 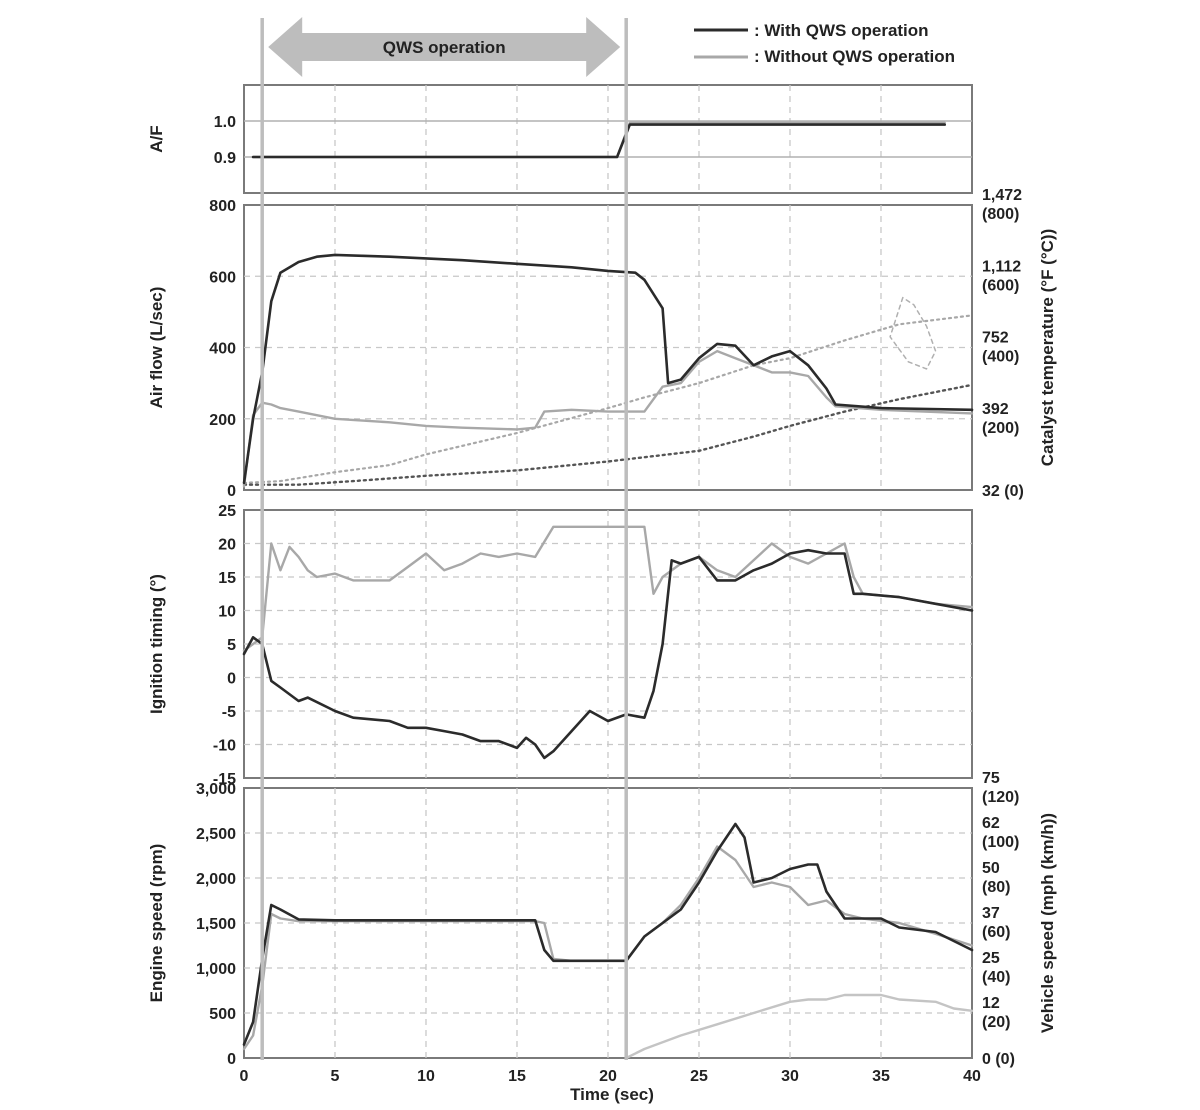 What do you see at coordinates (699, 1076) in the screenshot?
I see `x-tick-label: 25` at bounding box center [699, 1076].